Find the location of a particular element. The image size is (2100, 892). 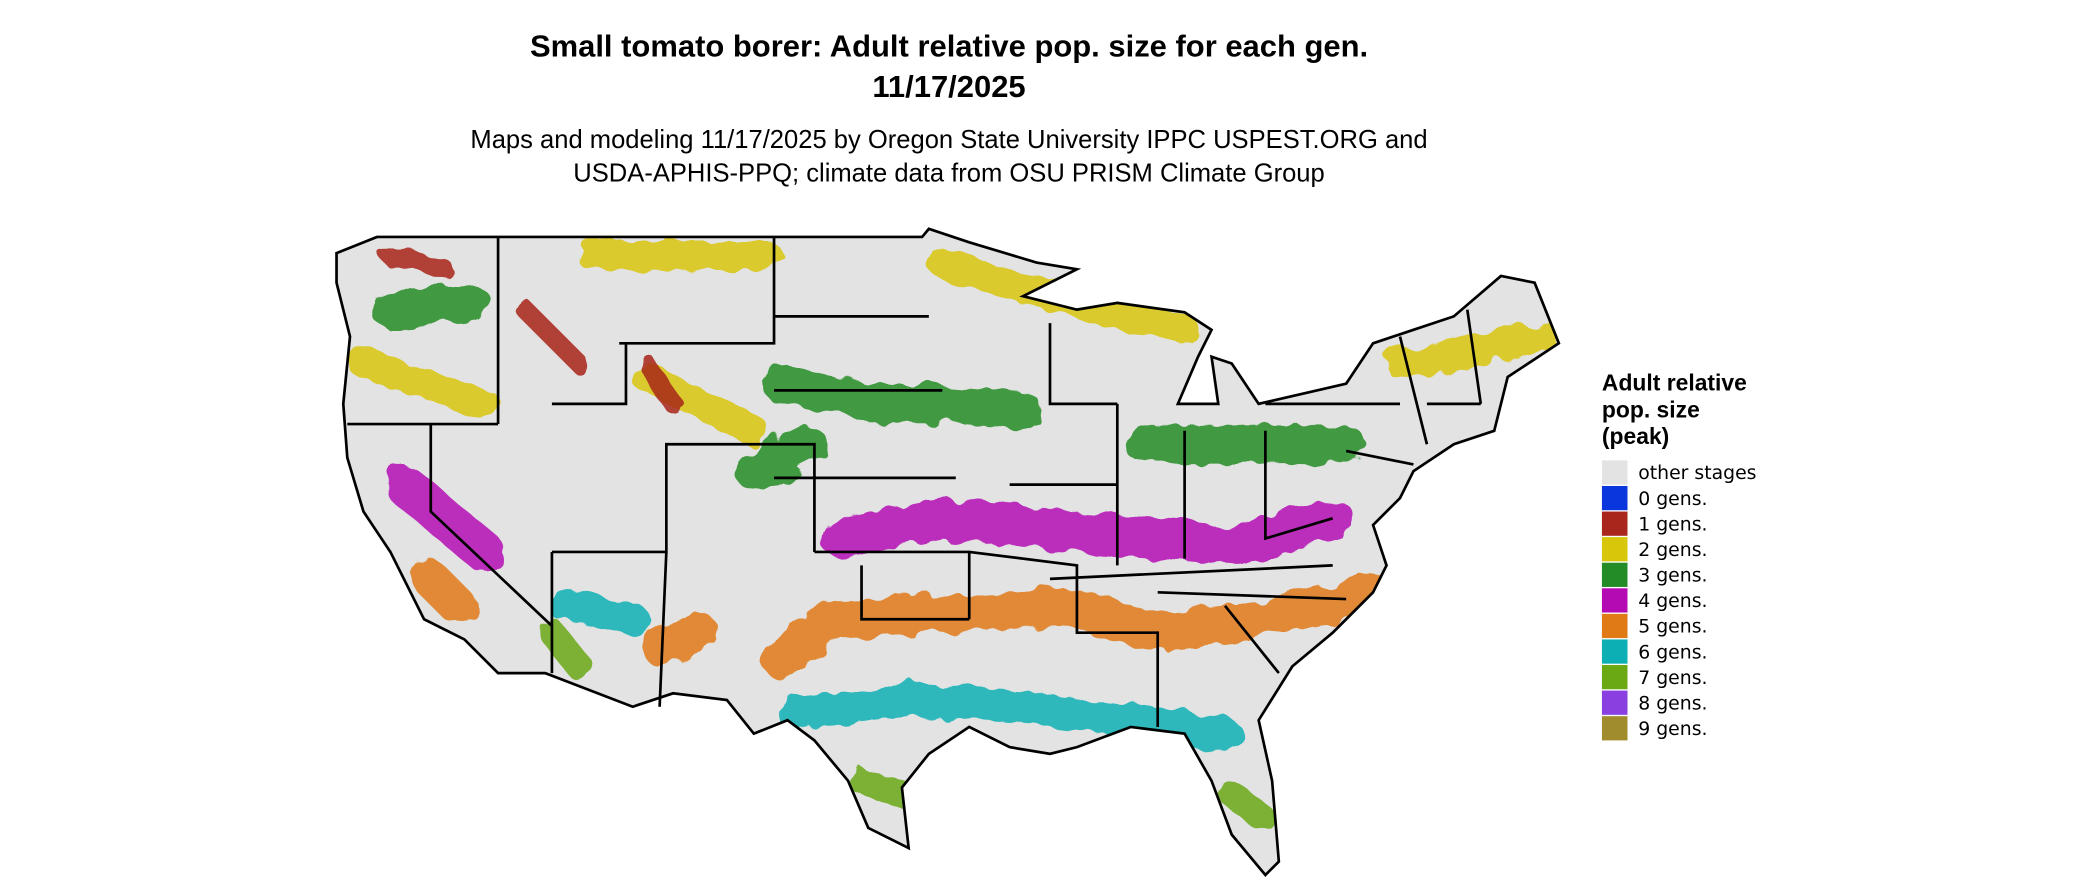

legend-label: 3 gens. is located at coordinates (1672, 576).